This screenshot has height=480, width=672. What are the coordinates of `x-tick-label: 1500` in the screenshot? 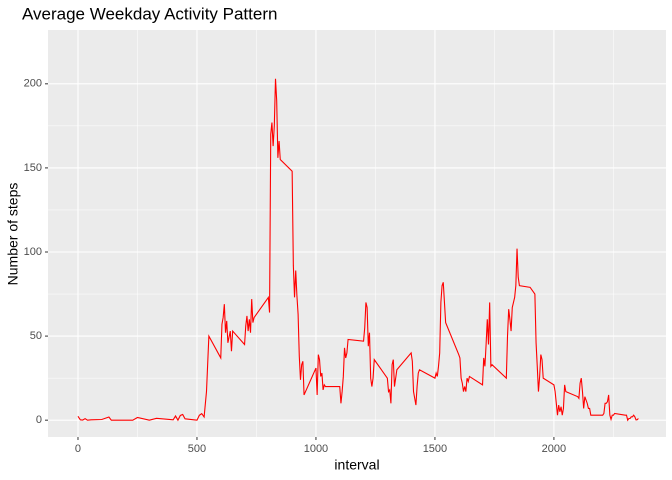 It's located at (435, 449).